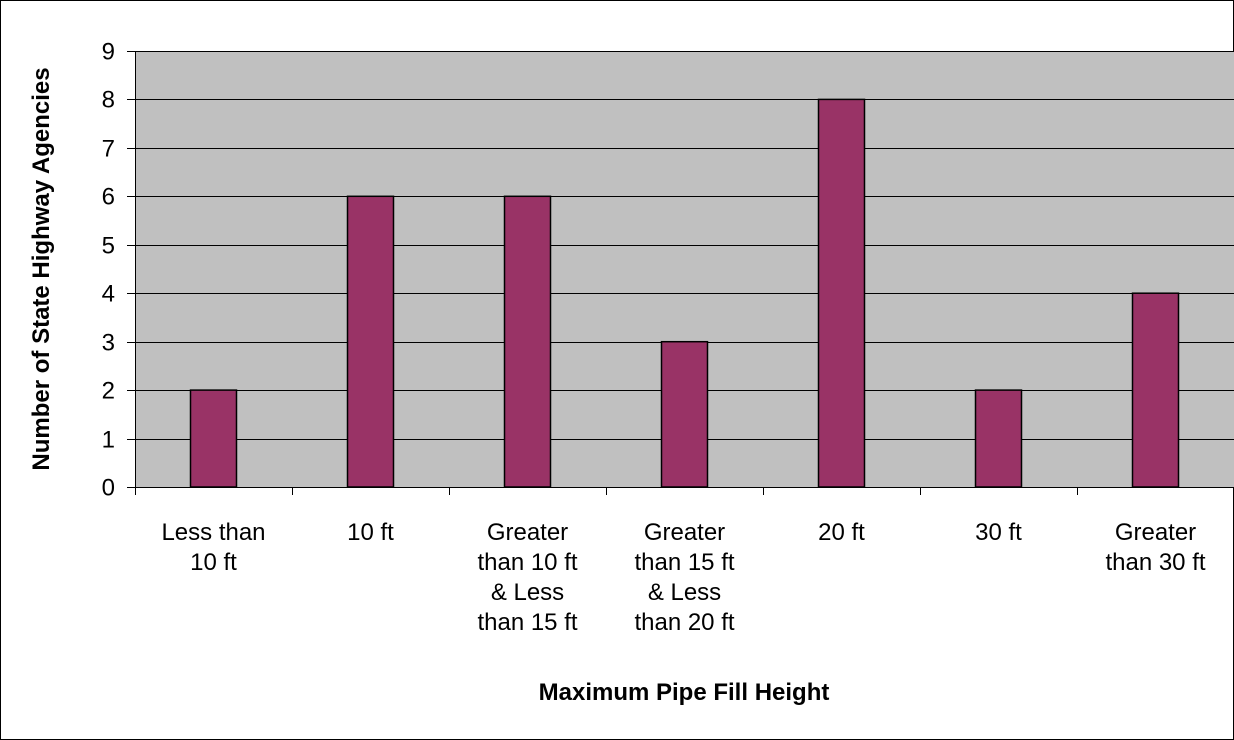  Describe the element at coordinates (213, 547) in the screenshot. I see `x-tick-label: Less than 10 ft` at that location.